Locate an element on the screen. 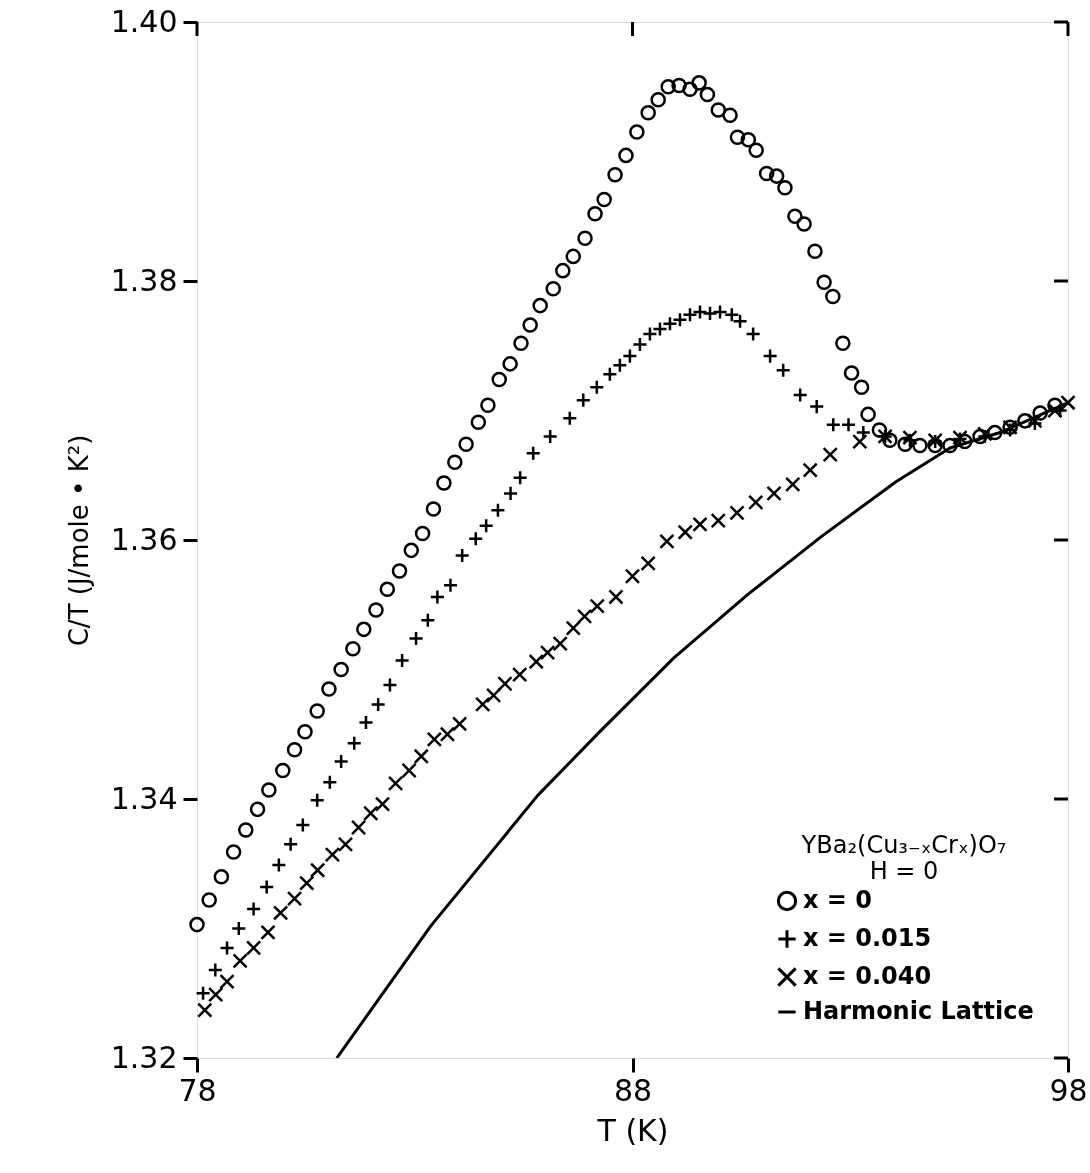  x-tick-label: 88 is located at coordinates (633, 1090).